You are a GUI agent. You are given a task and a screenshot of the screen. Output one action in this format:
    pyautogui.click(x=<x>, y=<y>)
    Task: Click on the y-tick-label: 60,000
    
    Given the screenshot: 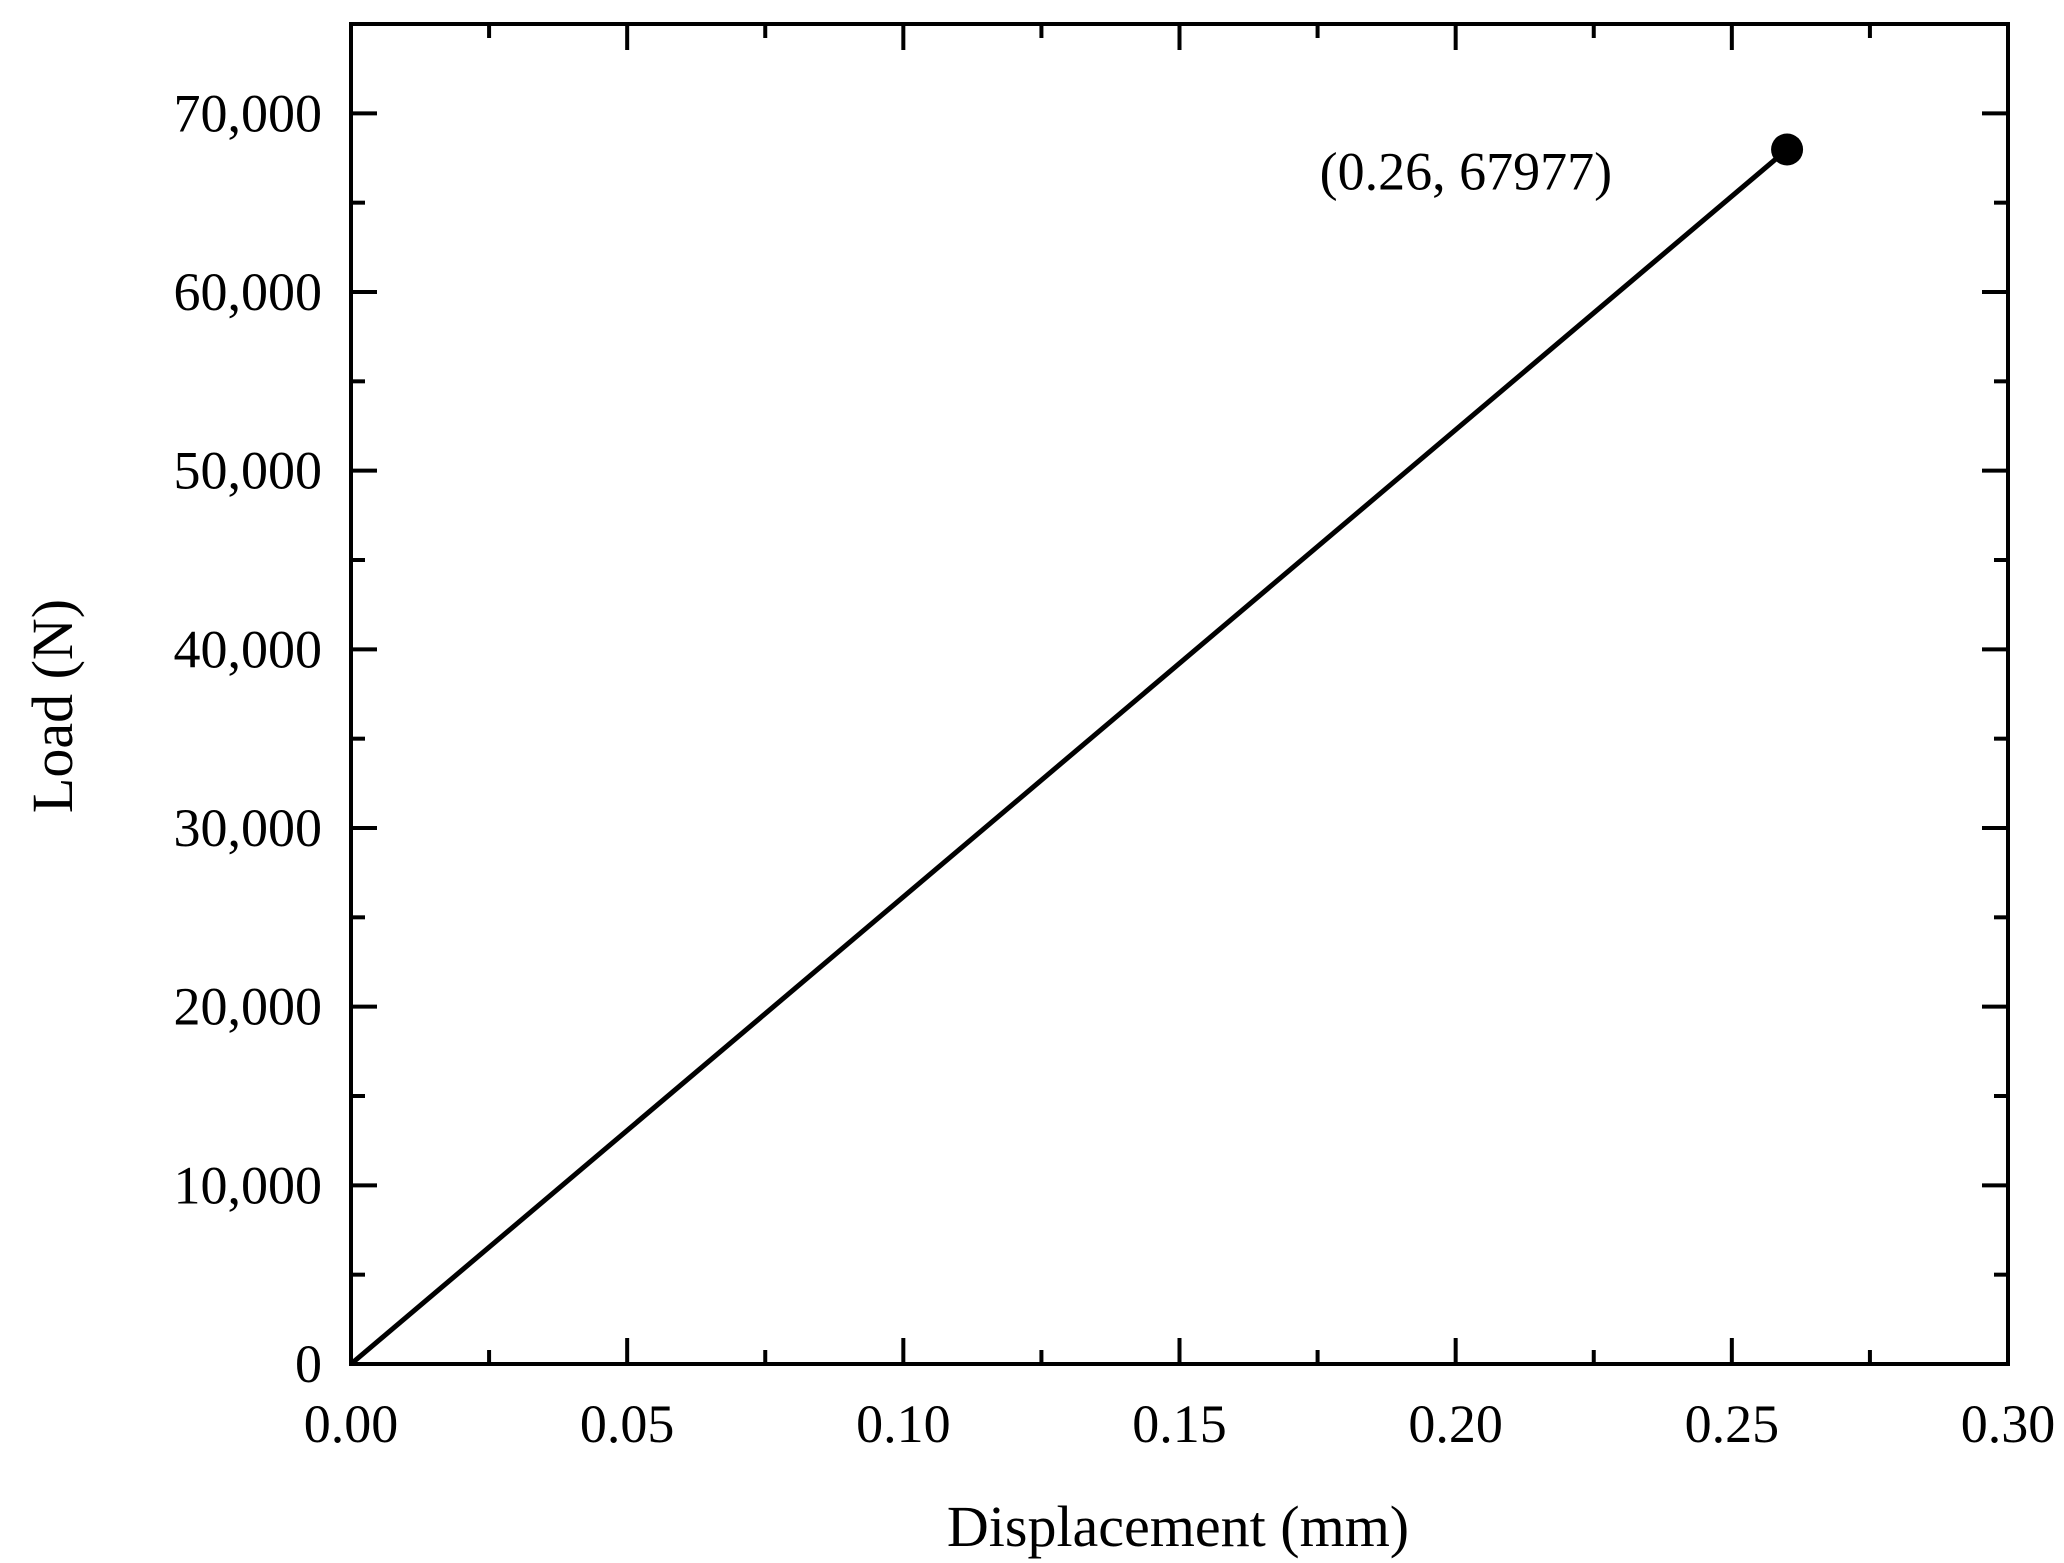 What is the action you would take?
    pyautogui.click(x=248, y=292)
    